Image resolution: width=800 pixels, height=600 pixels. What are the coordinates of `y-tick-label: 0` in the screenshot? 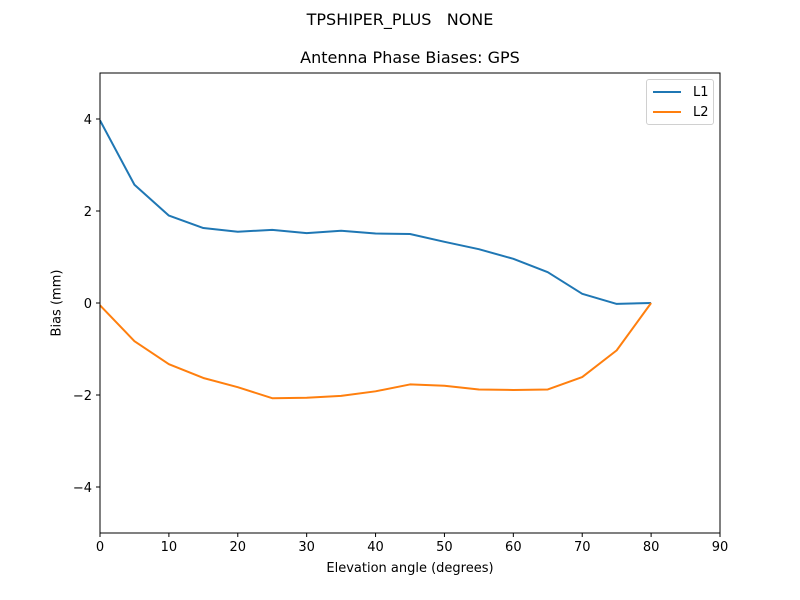 It's located at (88, 304).